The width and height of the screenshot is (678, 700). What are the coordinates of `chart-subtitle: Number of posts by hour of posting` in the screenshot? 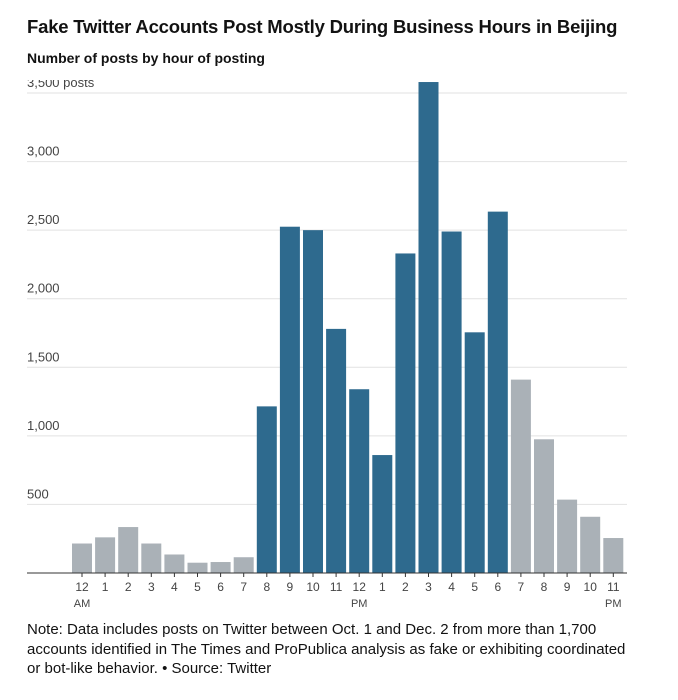 It's located at (146, 58).